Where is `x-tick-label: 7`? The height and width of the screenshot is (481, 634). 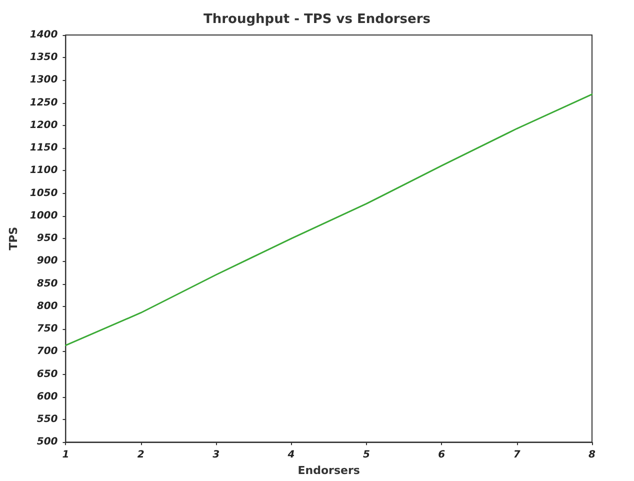
x-tick-label: 7 is located at coordinates (516, 455).